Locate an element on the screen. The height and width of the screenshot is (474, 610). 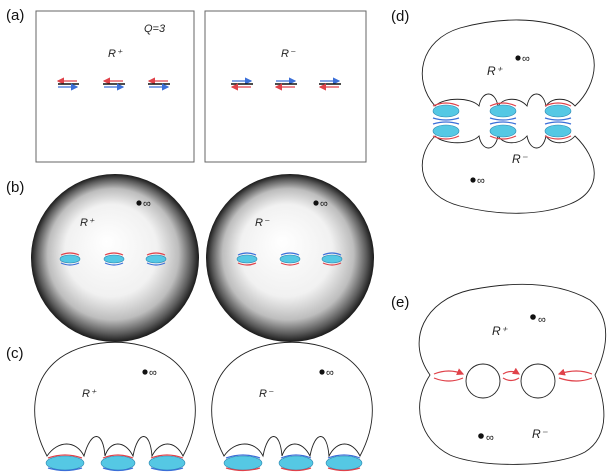
panel-e-label: (e) is located at coordinates (400, 302).